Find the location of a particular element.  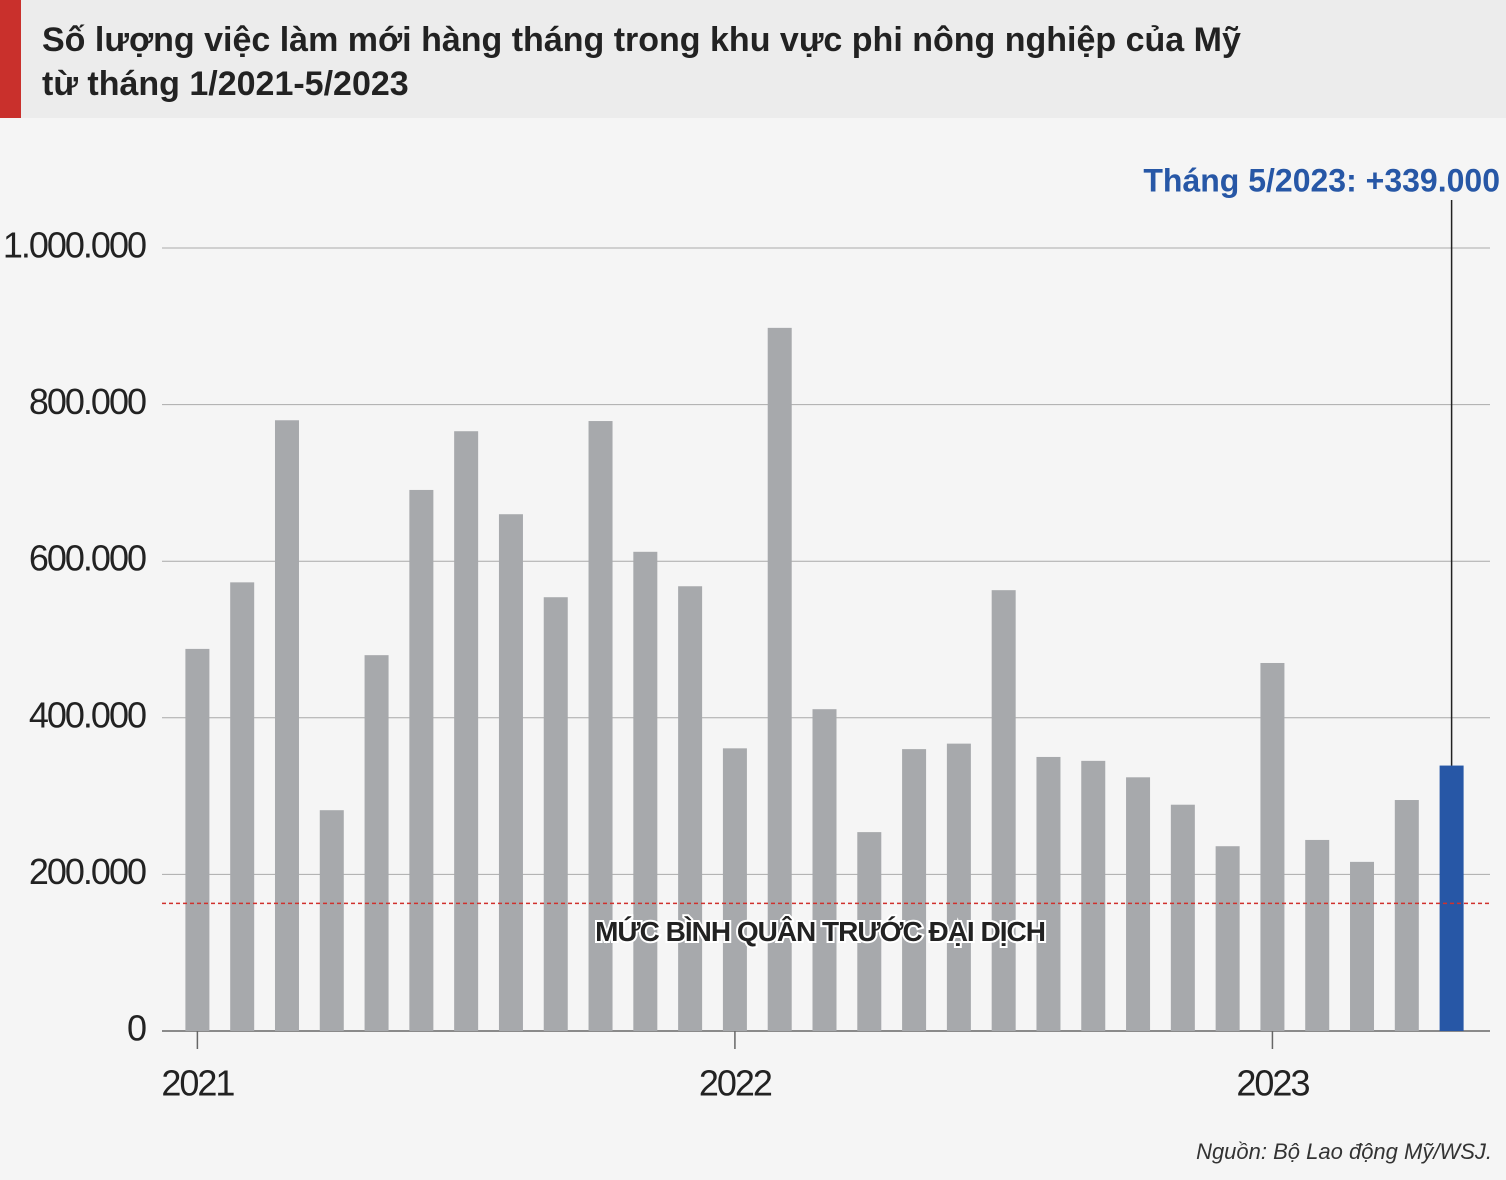

title-accent is located at coordinates (10, 59).